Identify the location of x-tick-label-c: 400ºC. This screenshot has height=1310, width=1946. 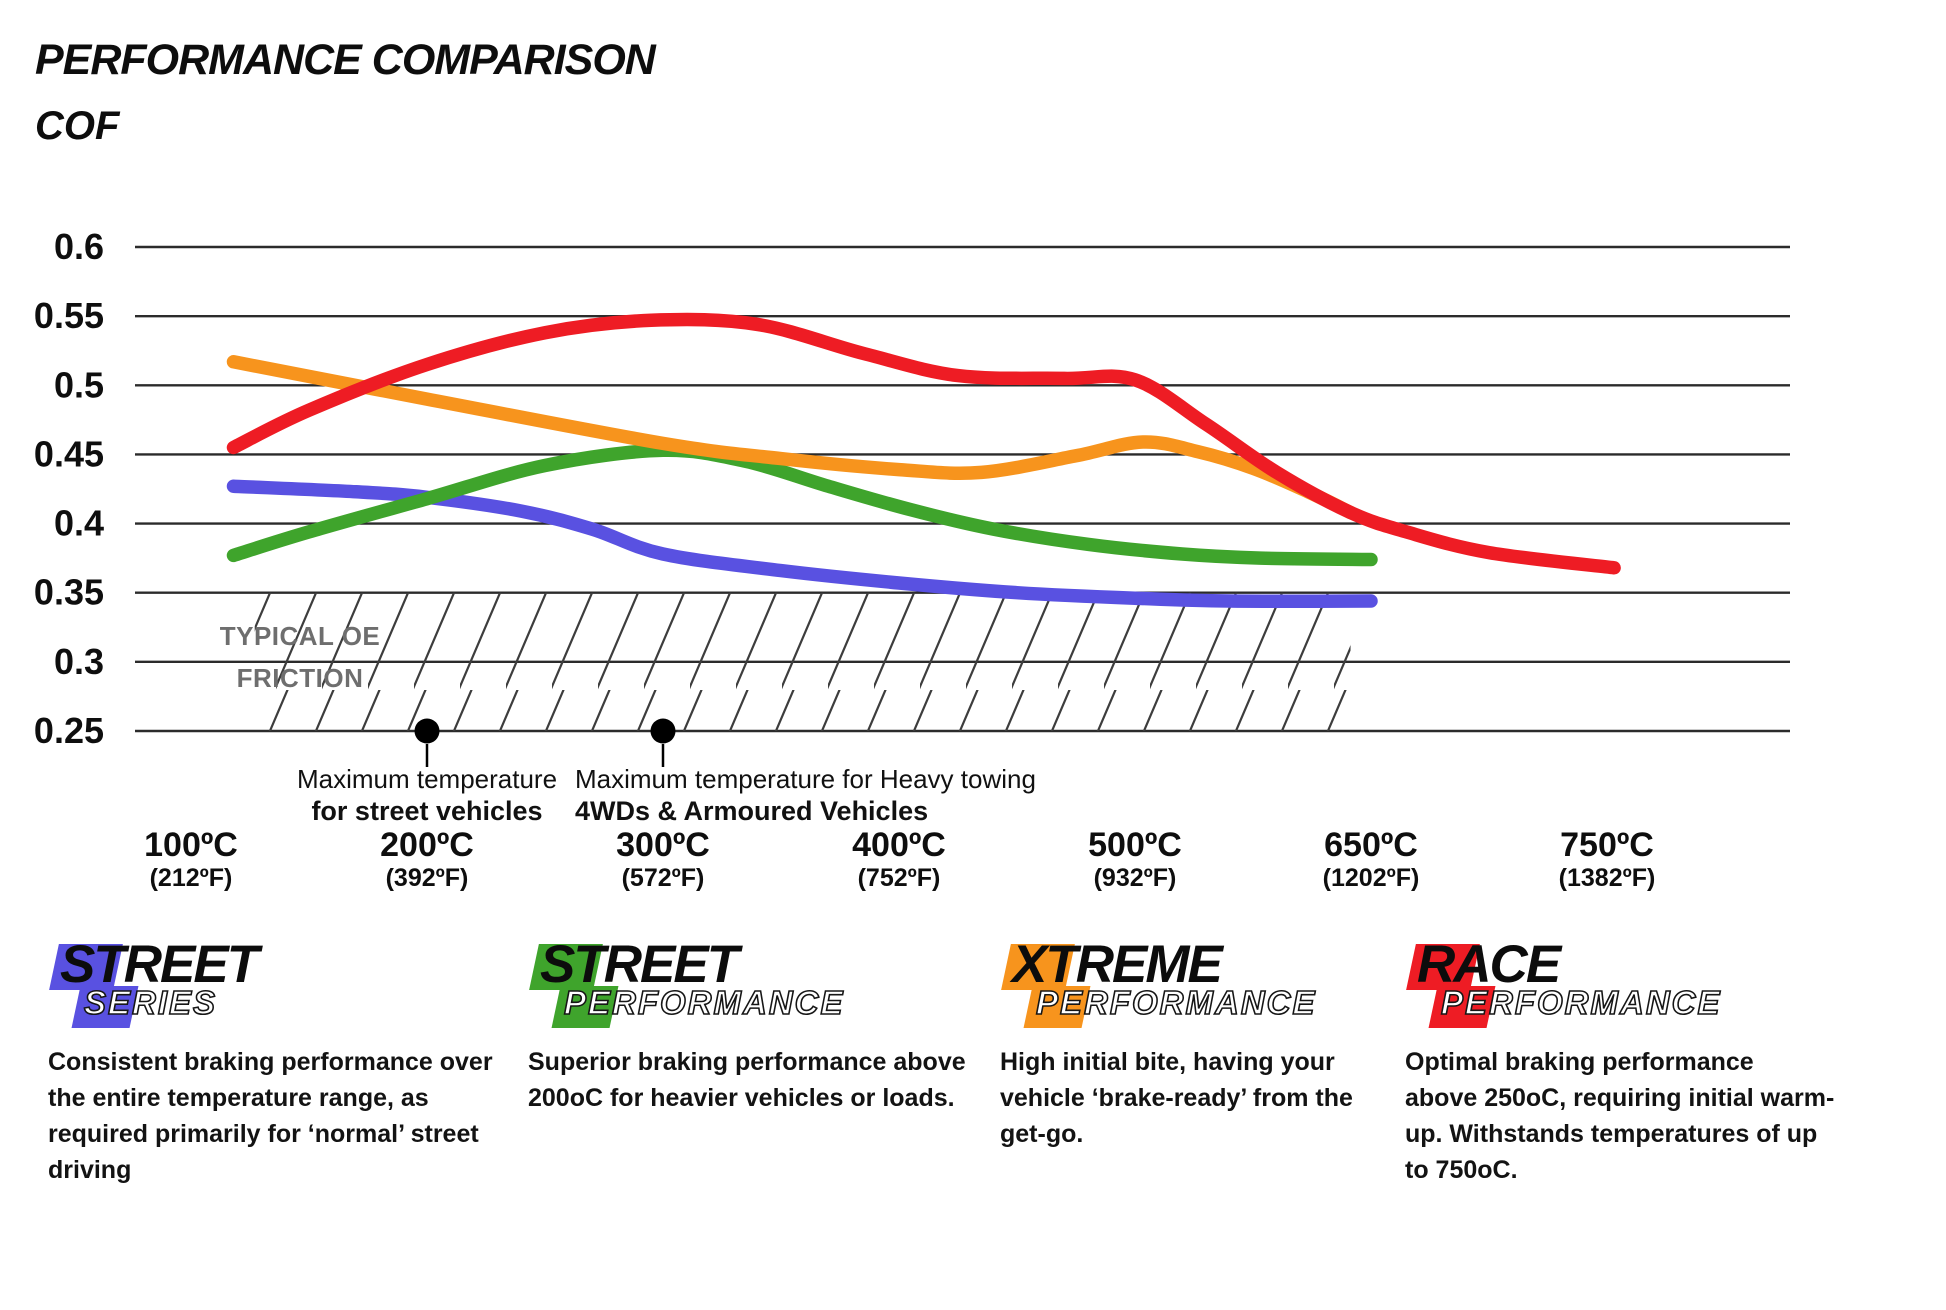
(899, 845).